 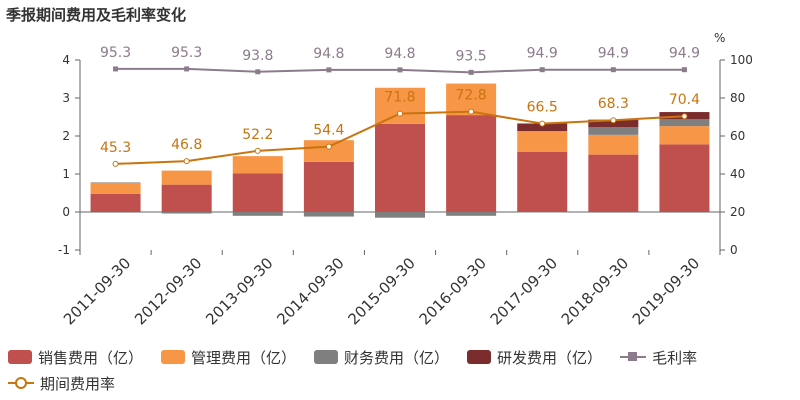 I want to click on expense-ratio-label: 68.3, so click(x=613, y=104).